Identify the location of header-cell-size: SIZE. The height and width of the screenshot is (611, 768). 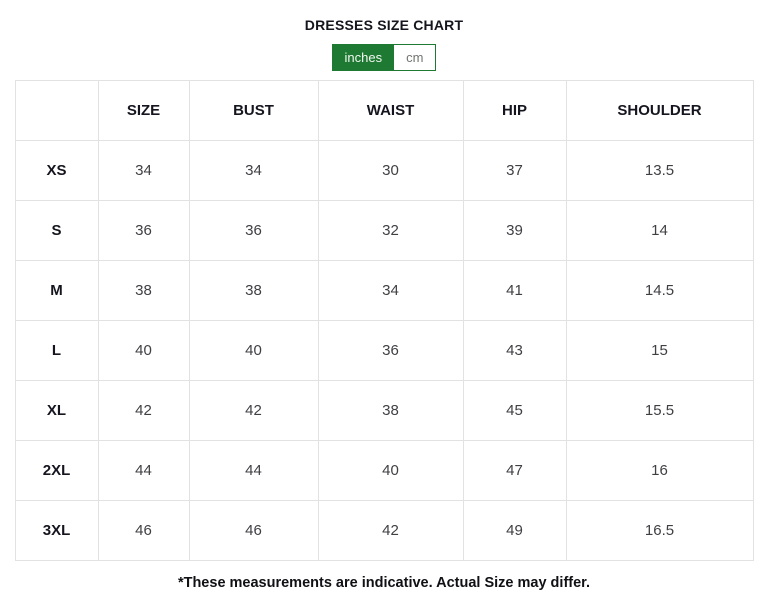
(143, 110).